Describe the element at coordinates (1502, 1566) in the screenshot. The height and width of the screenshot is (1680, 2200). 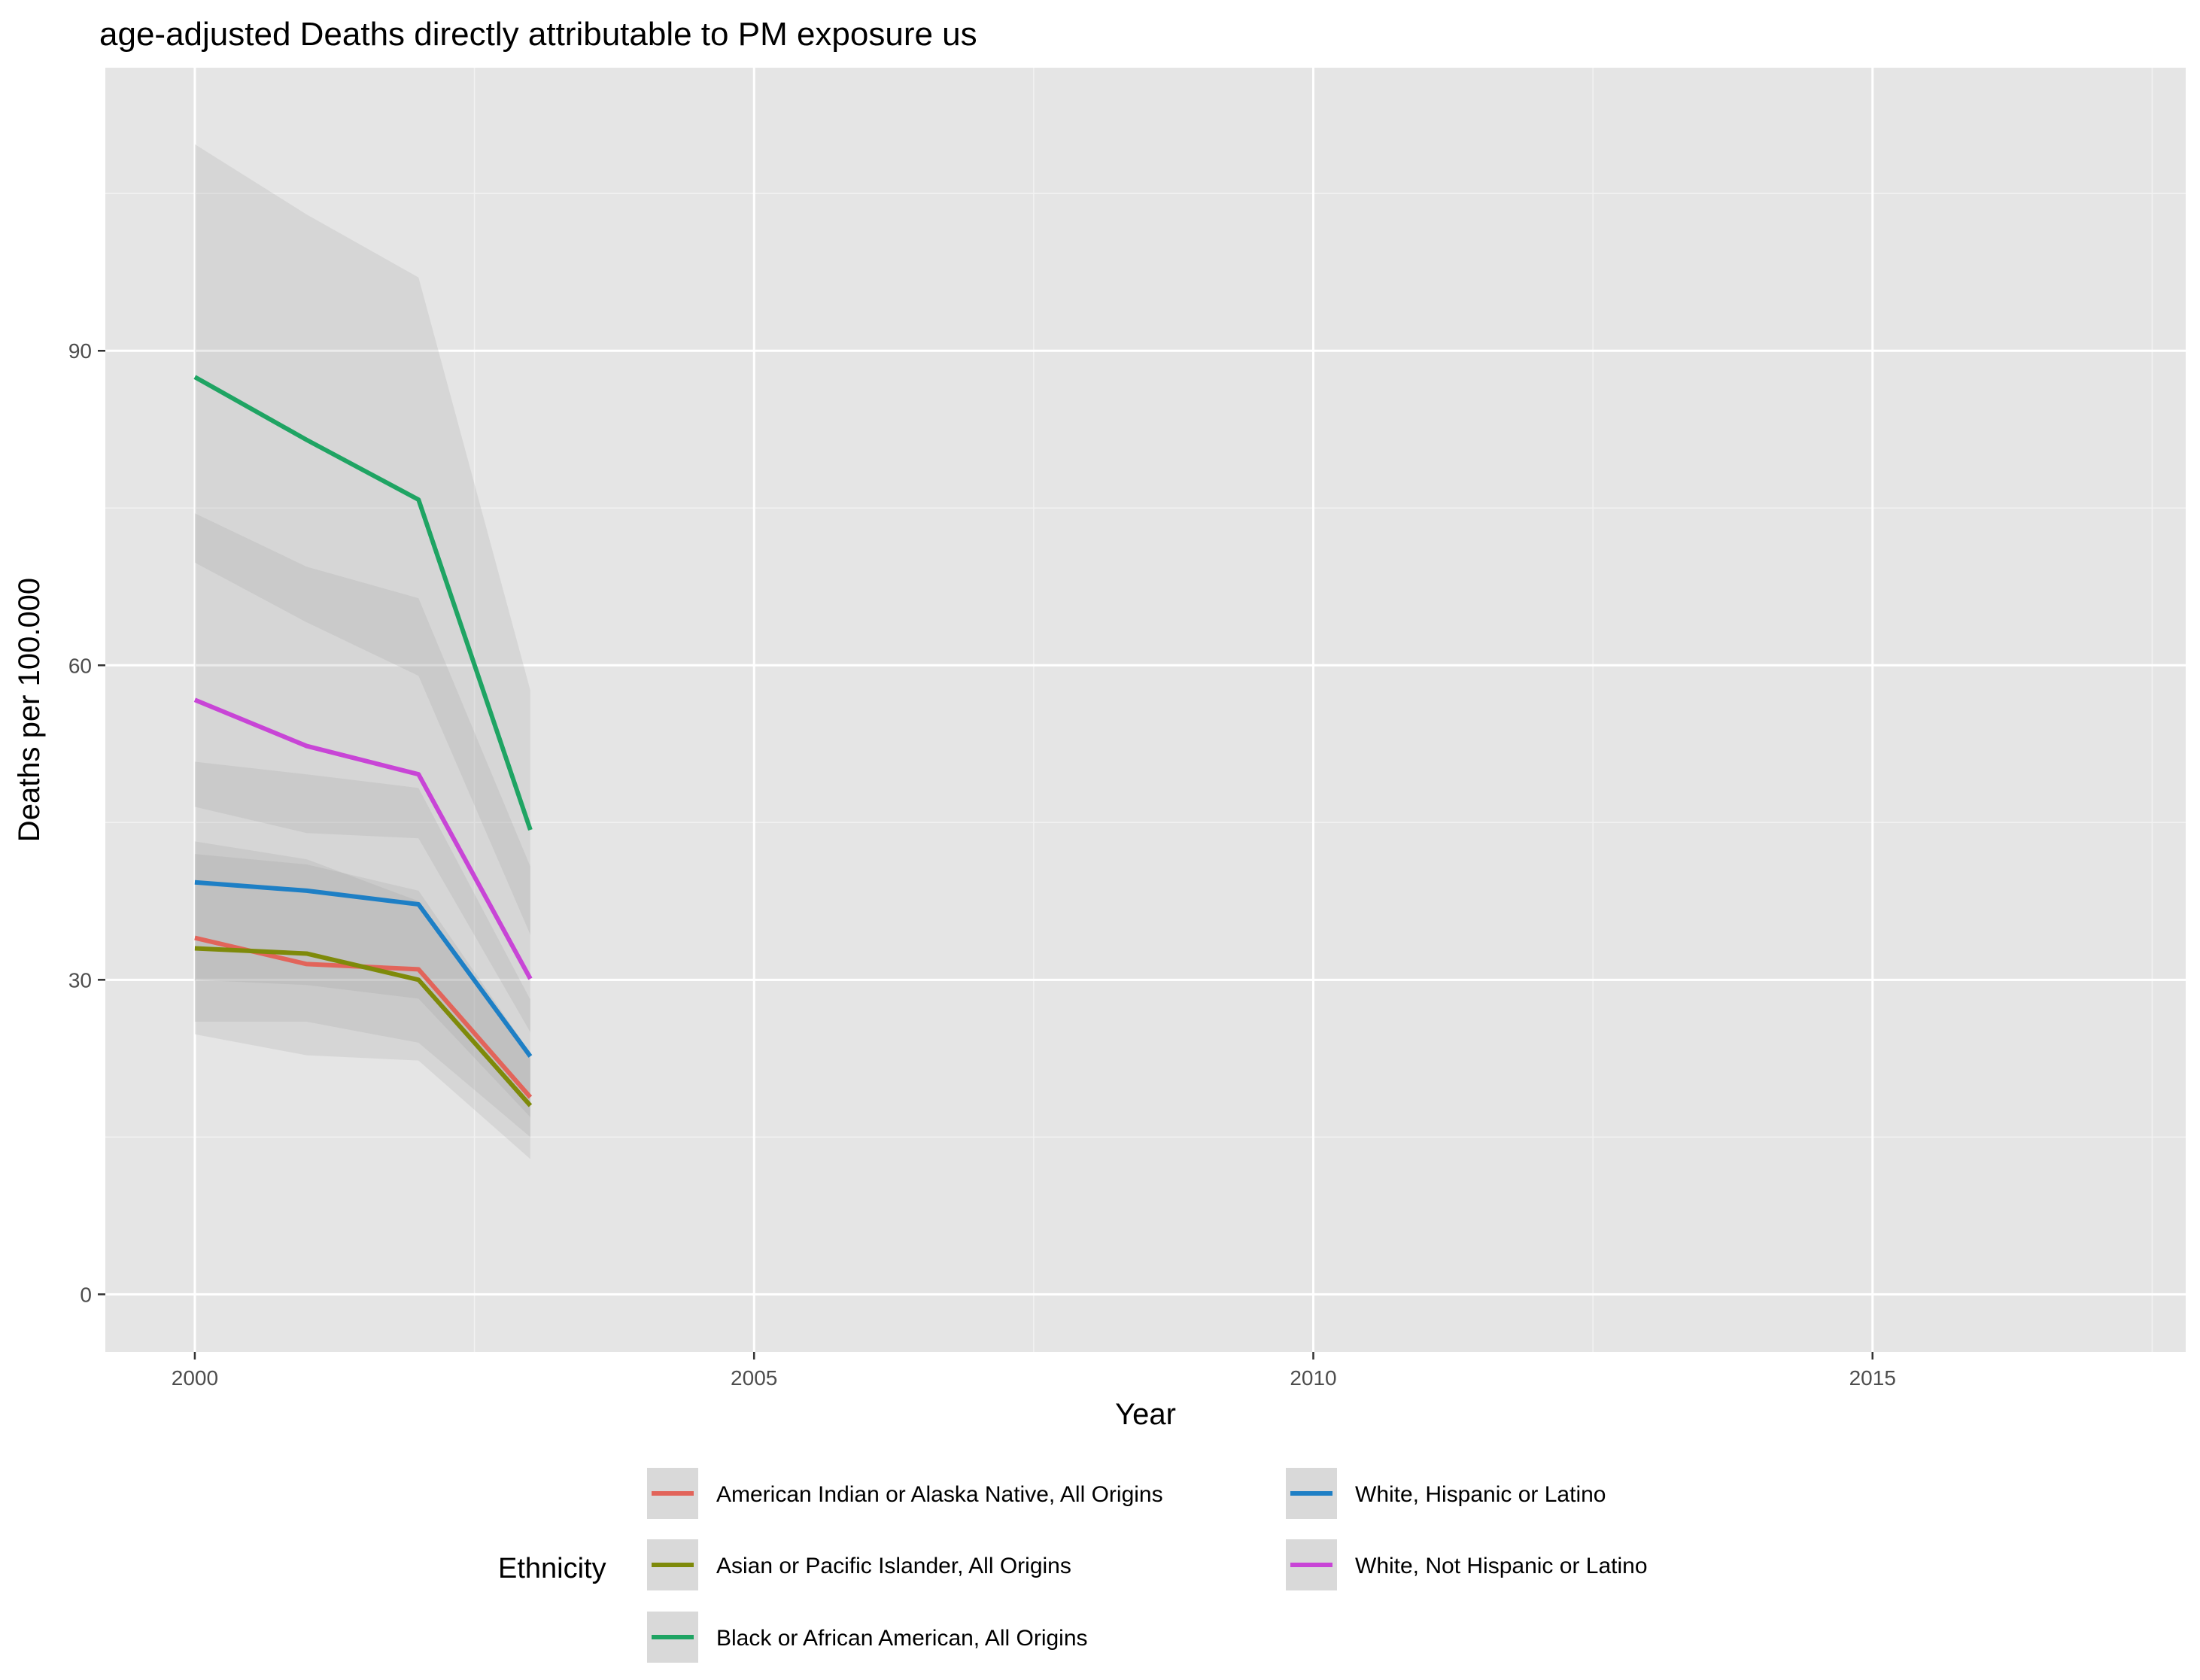
I see `legend-label: White, Not Hispanic or Latino` at that location.